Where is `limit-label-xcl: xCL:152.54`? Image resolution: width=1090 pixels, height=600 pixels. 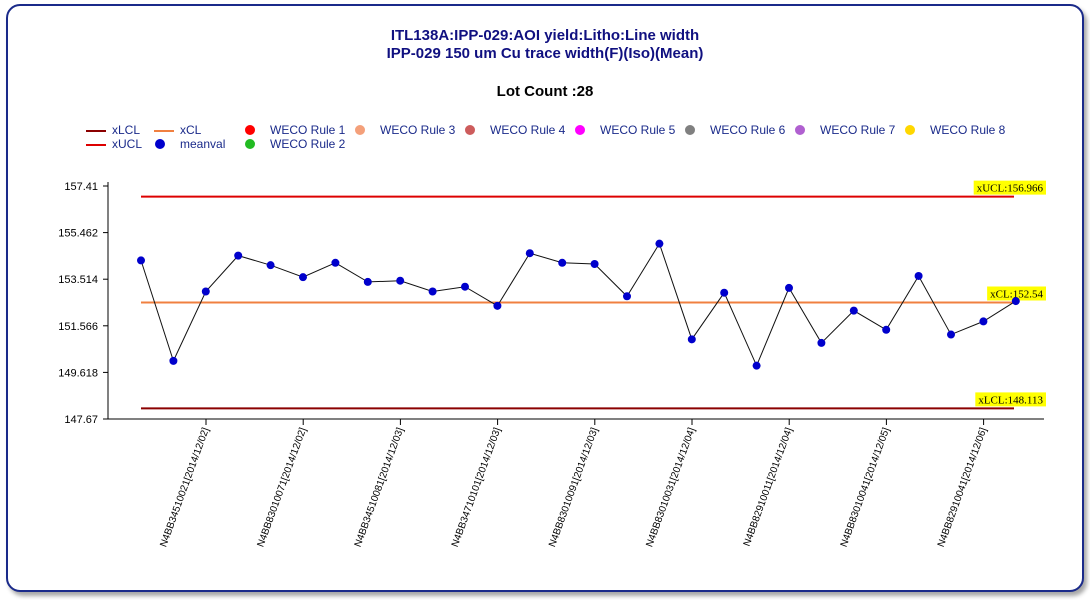
limit-label-xcl: xCL:152.54 is located at coordinates (1016, 295).